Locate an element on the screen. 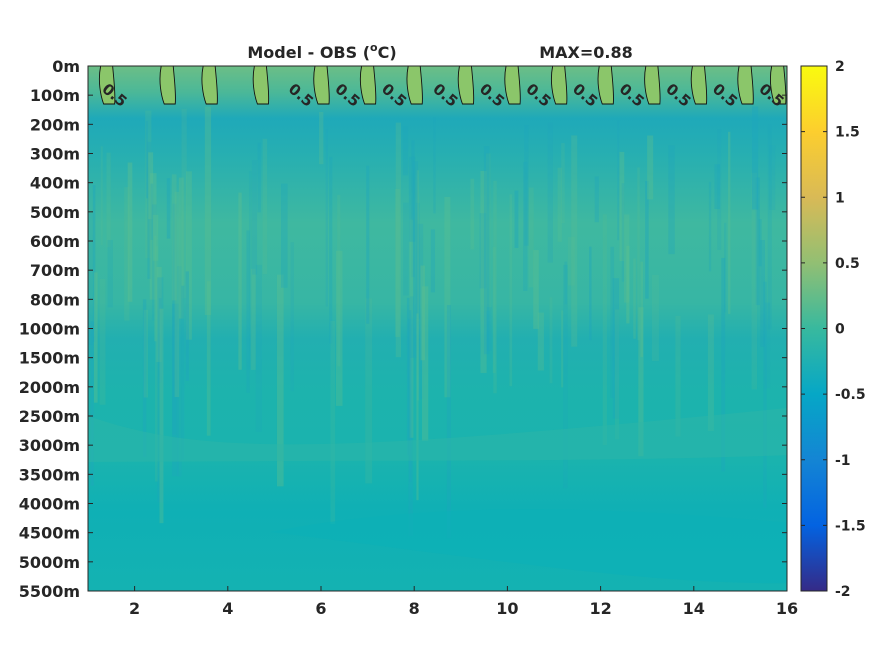 This screenshot has width=875, height=656. title-prefix: Model - OBS ( is located at coordinates (308, 52).